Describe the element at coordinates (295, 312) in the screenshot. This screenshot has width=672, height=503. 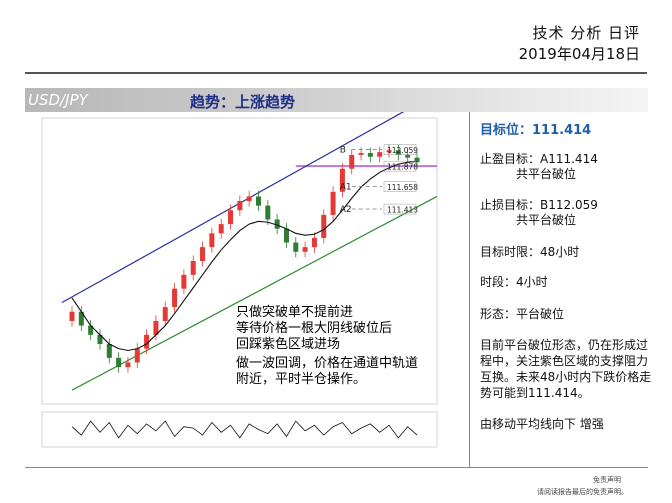
I see `chart-note-line-1: 只做突破单不提前进` at that location.